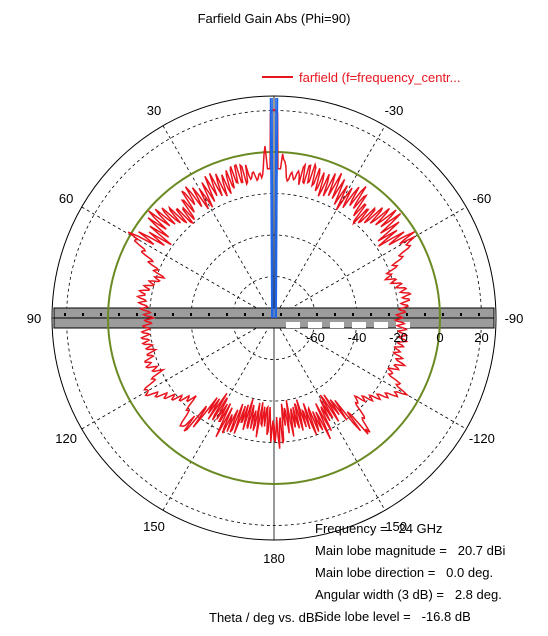 This screenshot has height=636, width=548. I want to click on main-beam, so click(274, 208).